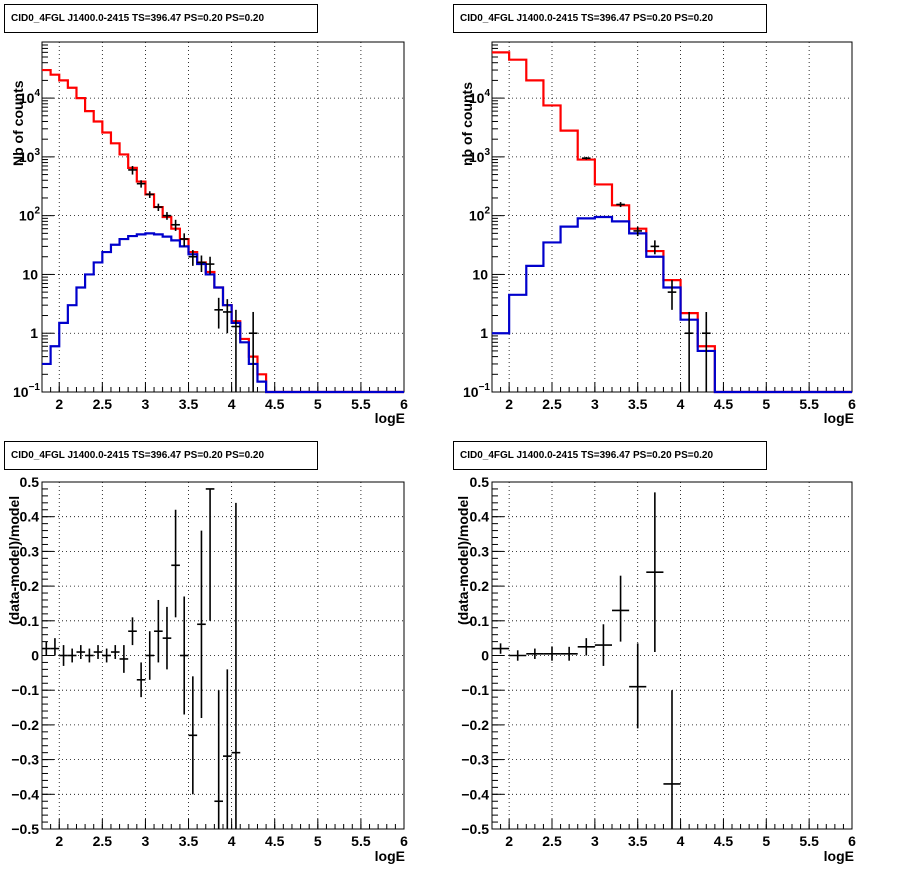 This screenshot has width=898, height=875. What do you see at coordinates (480, 517) in the screenshot?
I see `y-tick-label: 0.4` at bounding box center [480, 517].